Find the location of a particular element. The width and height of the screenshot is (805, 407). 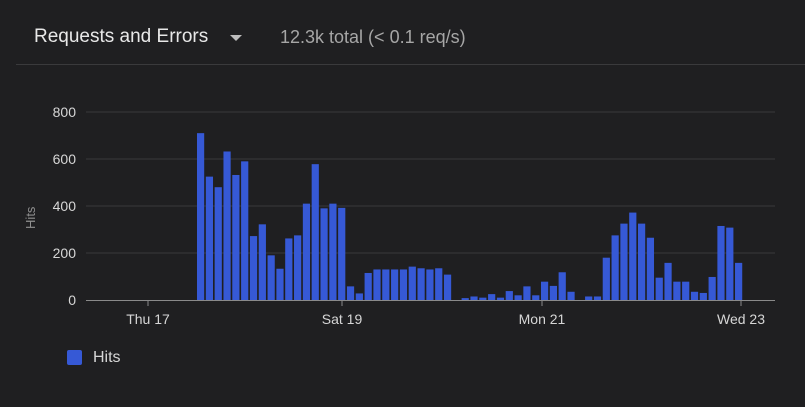

y-tick-label: 0 is located at coordinates (72, 300).